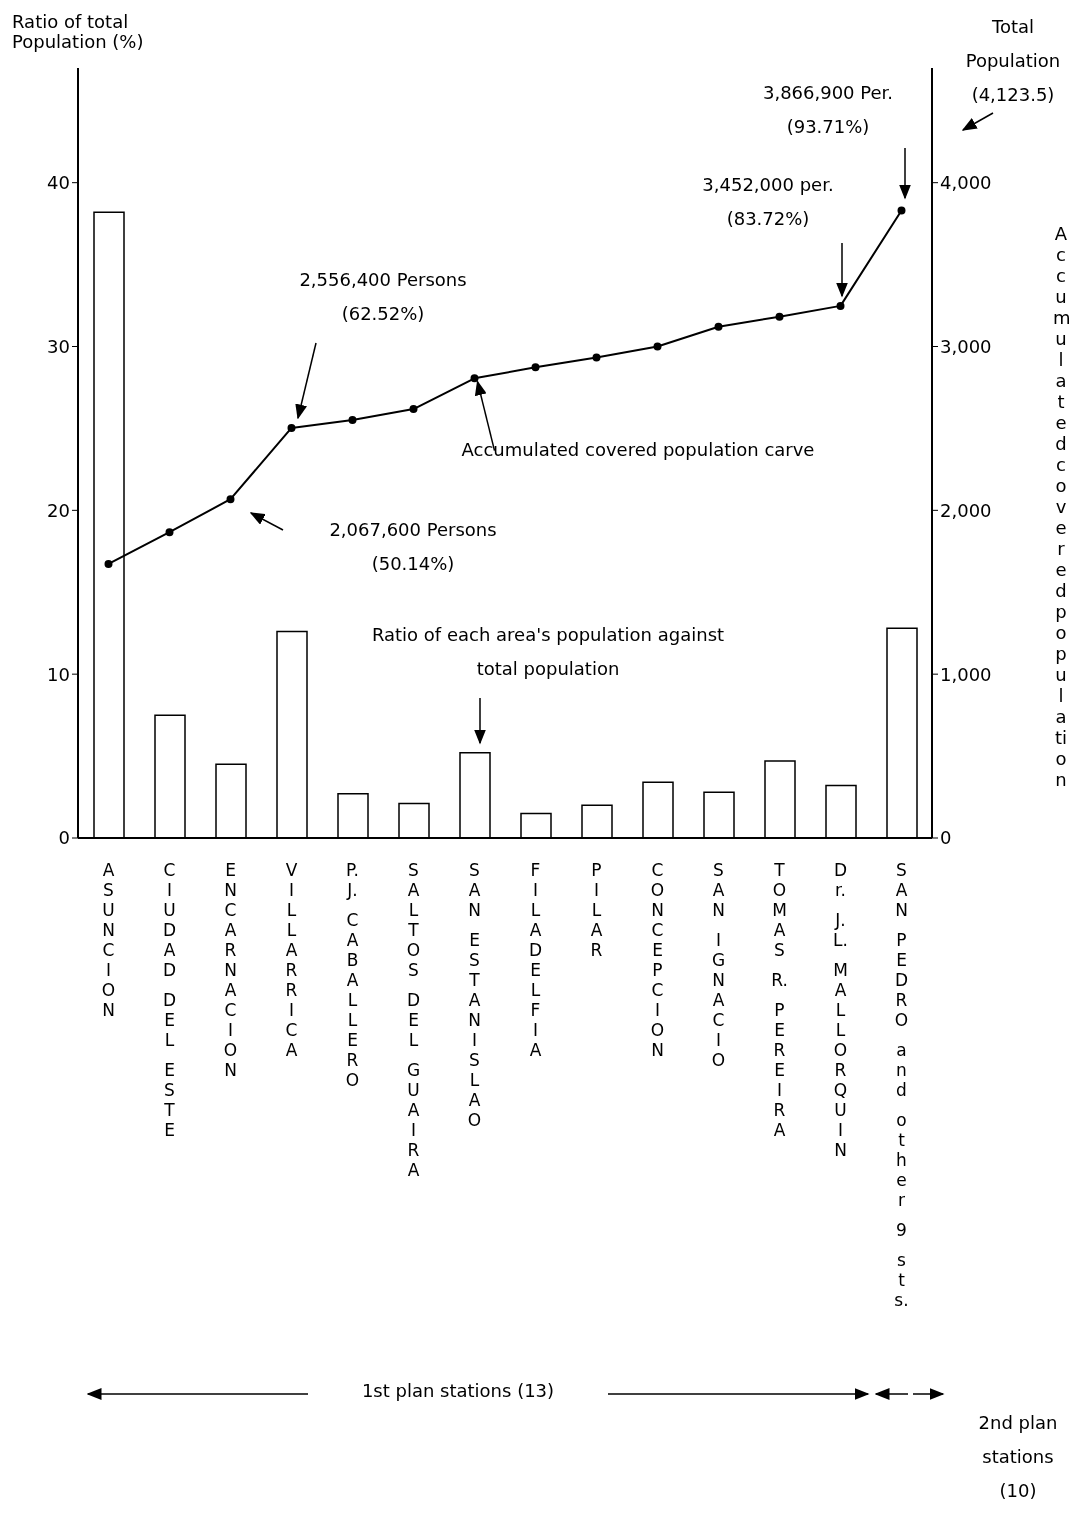 The width and height of the screenshot is (1080, 1520). I want to click on category-label: P.J. CABALLERO, so click(352, 975).